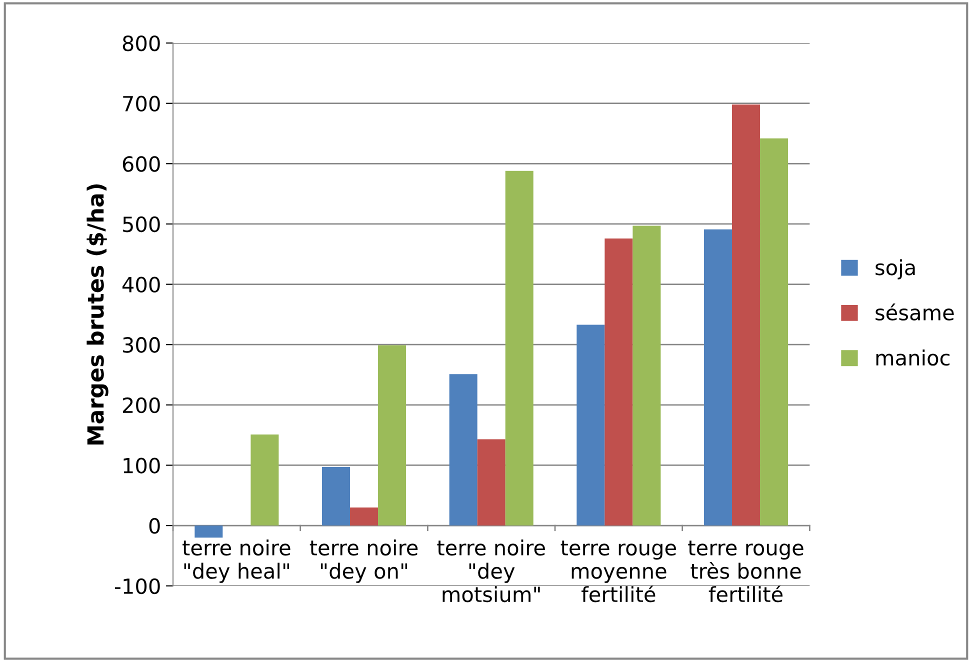 The width and height of the screenshot is (972, 662). Describe the element at coordinates (141, 104) in the screenshot. I see `y-tick-label: 700` at that location.